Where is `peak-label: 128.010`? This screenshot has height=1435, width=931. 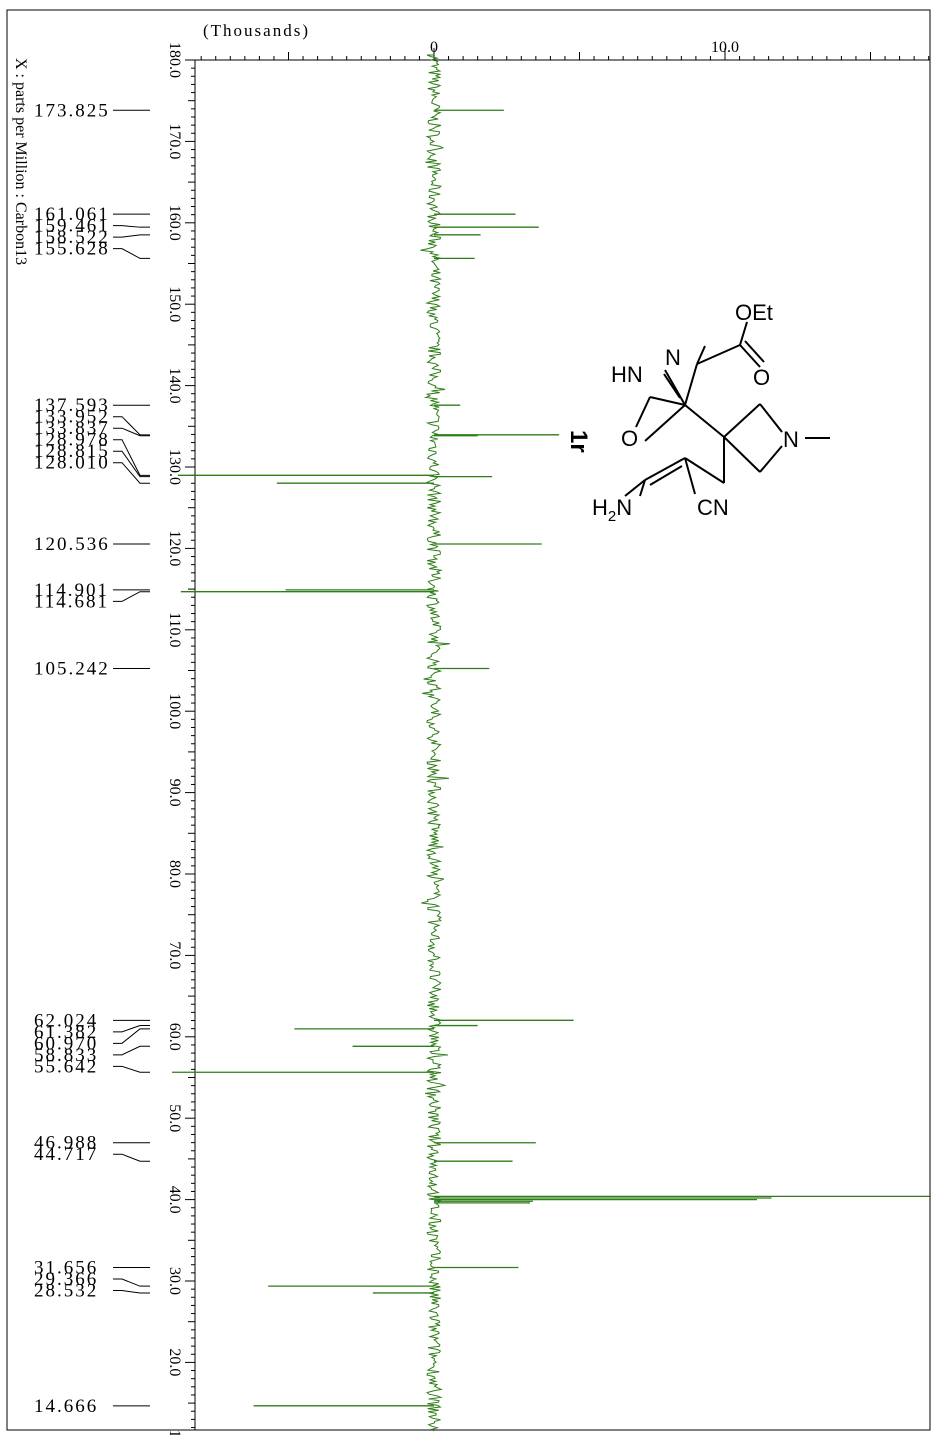 peak-label: 128.010 is located at coordinates (72, 463).